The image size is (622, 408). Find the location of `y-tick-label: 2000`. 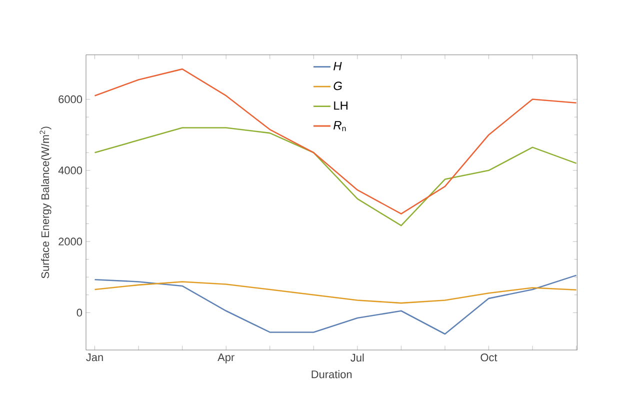

y-tick-label: 2000 is located at coordinates (70, 242).